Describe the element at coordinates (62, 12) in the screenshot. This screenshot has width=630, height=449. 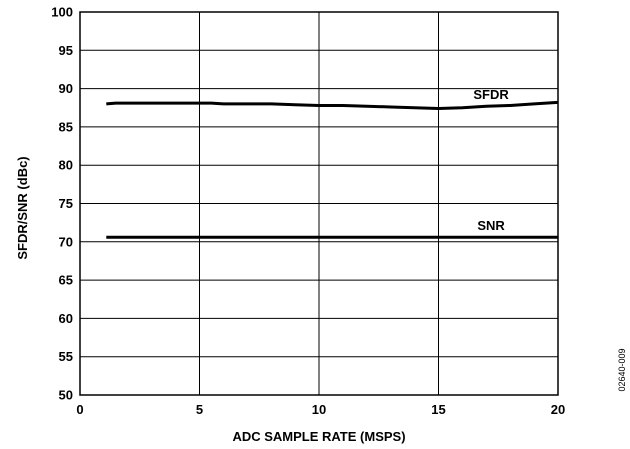
I see `y-tick-label: 100` at that location.